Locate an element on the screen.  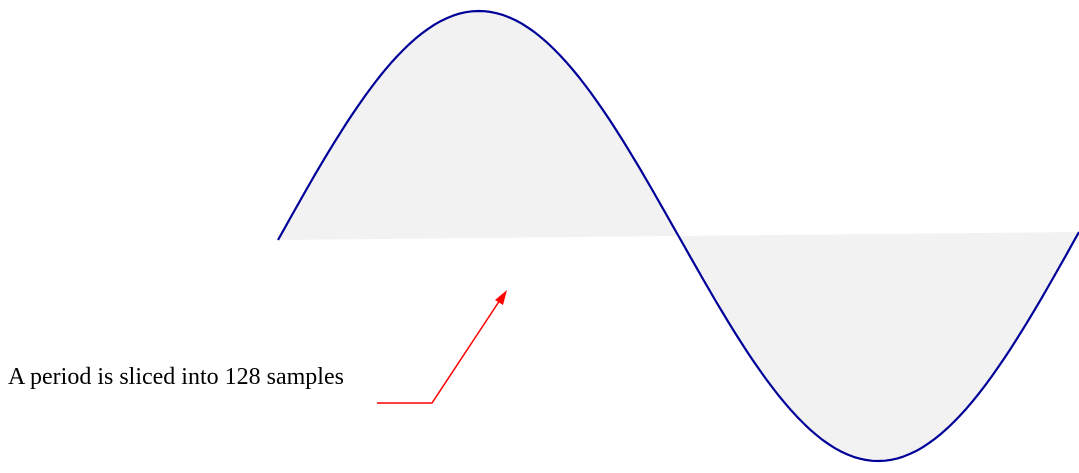
annotation-arrow is located at coordinates (441, 348).